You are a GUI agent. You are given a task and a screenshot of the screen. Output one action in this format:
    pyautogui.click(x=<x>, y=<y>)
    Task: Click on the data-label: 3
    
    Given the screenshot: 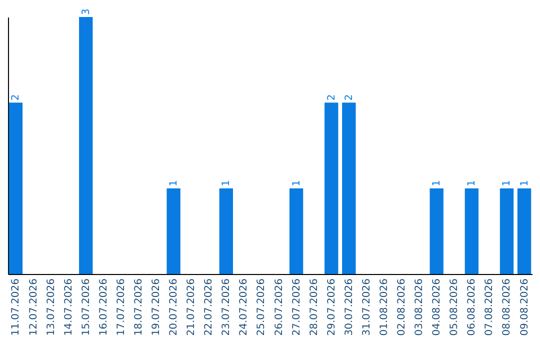 What is the action you would take?
    pyautogui.click(x=86, y=11)
    